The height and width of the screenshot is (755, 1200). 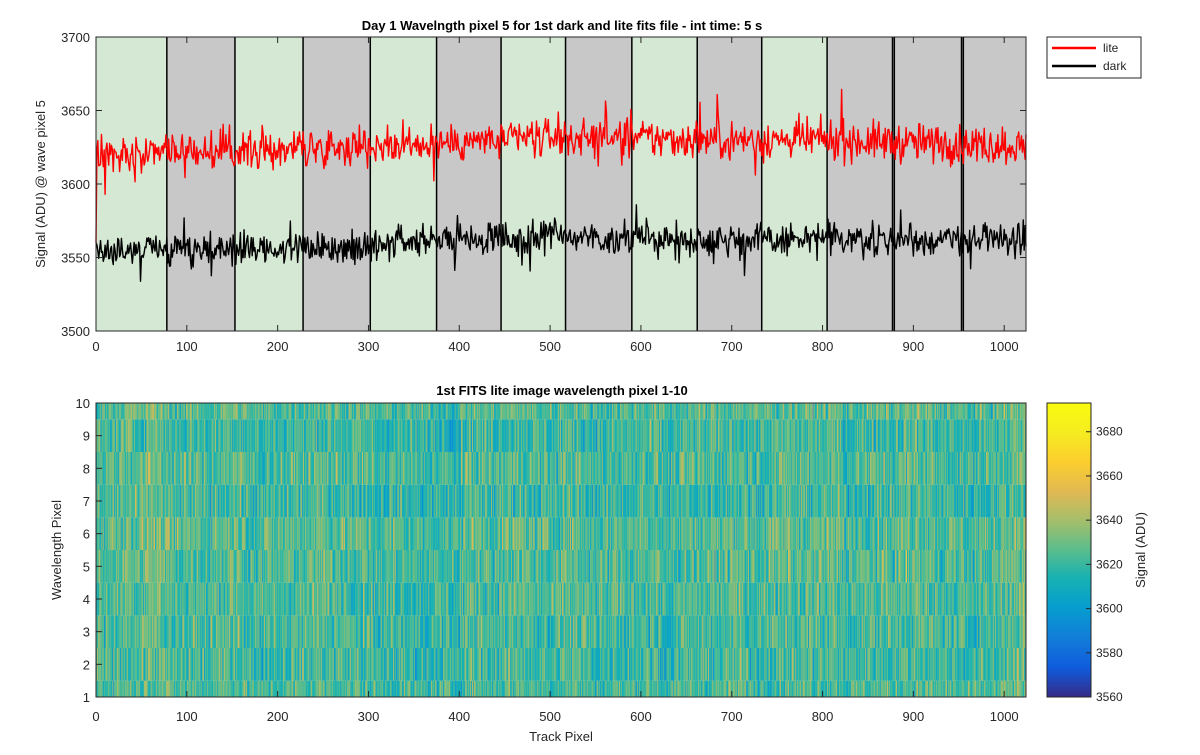 What do you see at coordinates (641, 346) in the screenshot?
I see `x-tick-label: 600` at bounding box center [641, 346].